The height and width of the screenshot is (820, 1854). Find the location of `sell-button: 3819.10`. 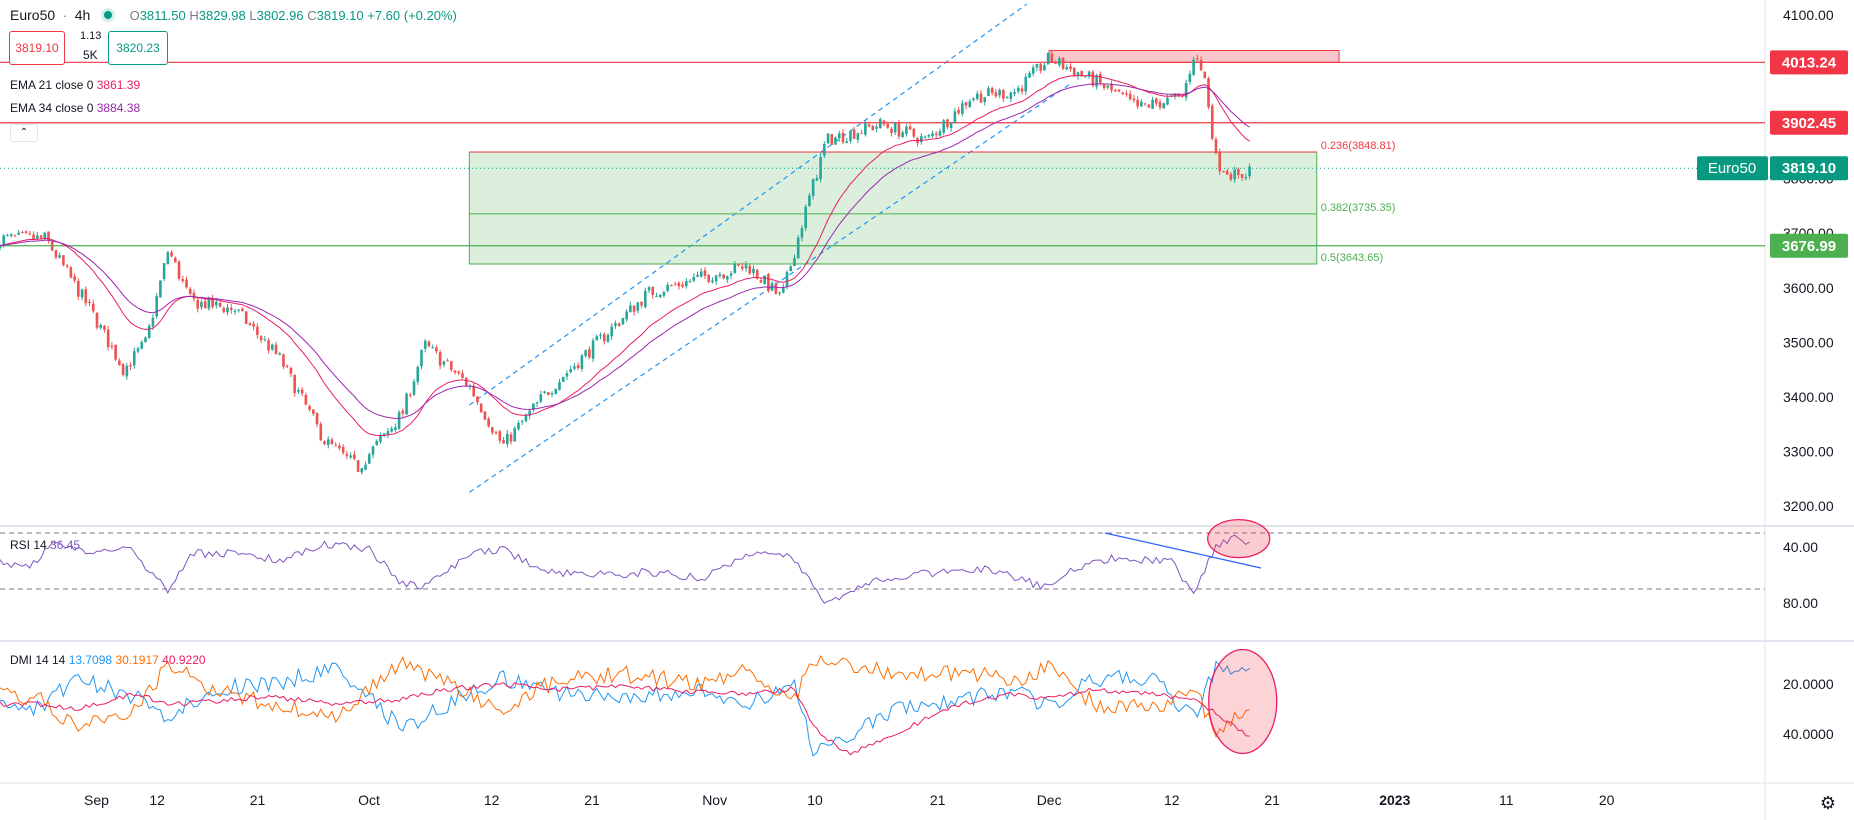

sell-button: 3819.10 is located at coordinates (37, 48).